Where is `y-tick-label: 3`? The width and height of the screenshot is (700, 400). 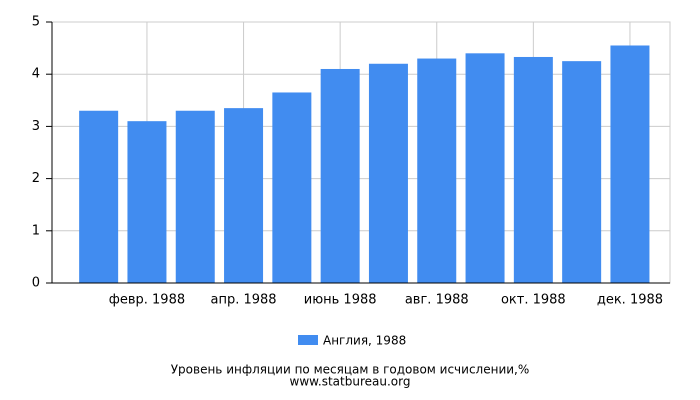 y-tick-label: 3 is located at coordinates (36, 126).